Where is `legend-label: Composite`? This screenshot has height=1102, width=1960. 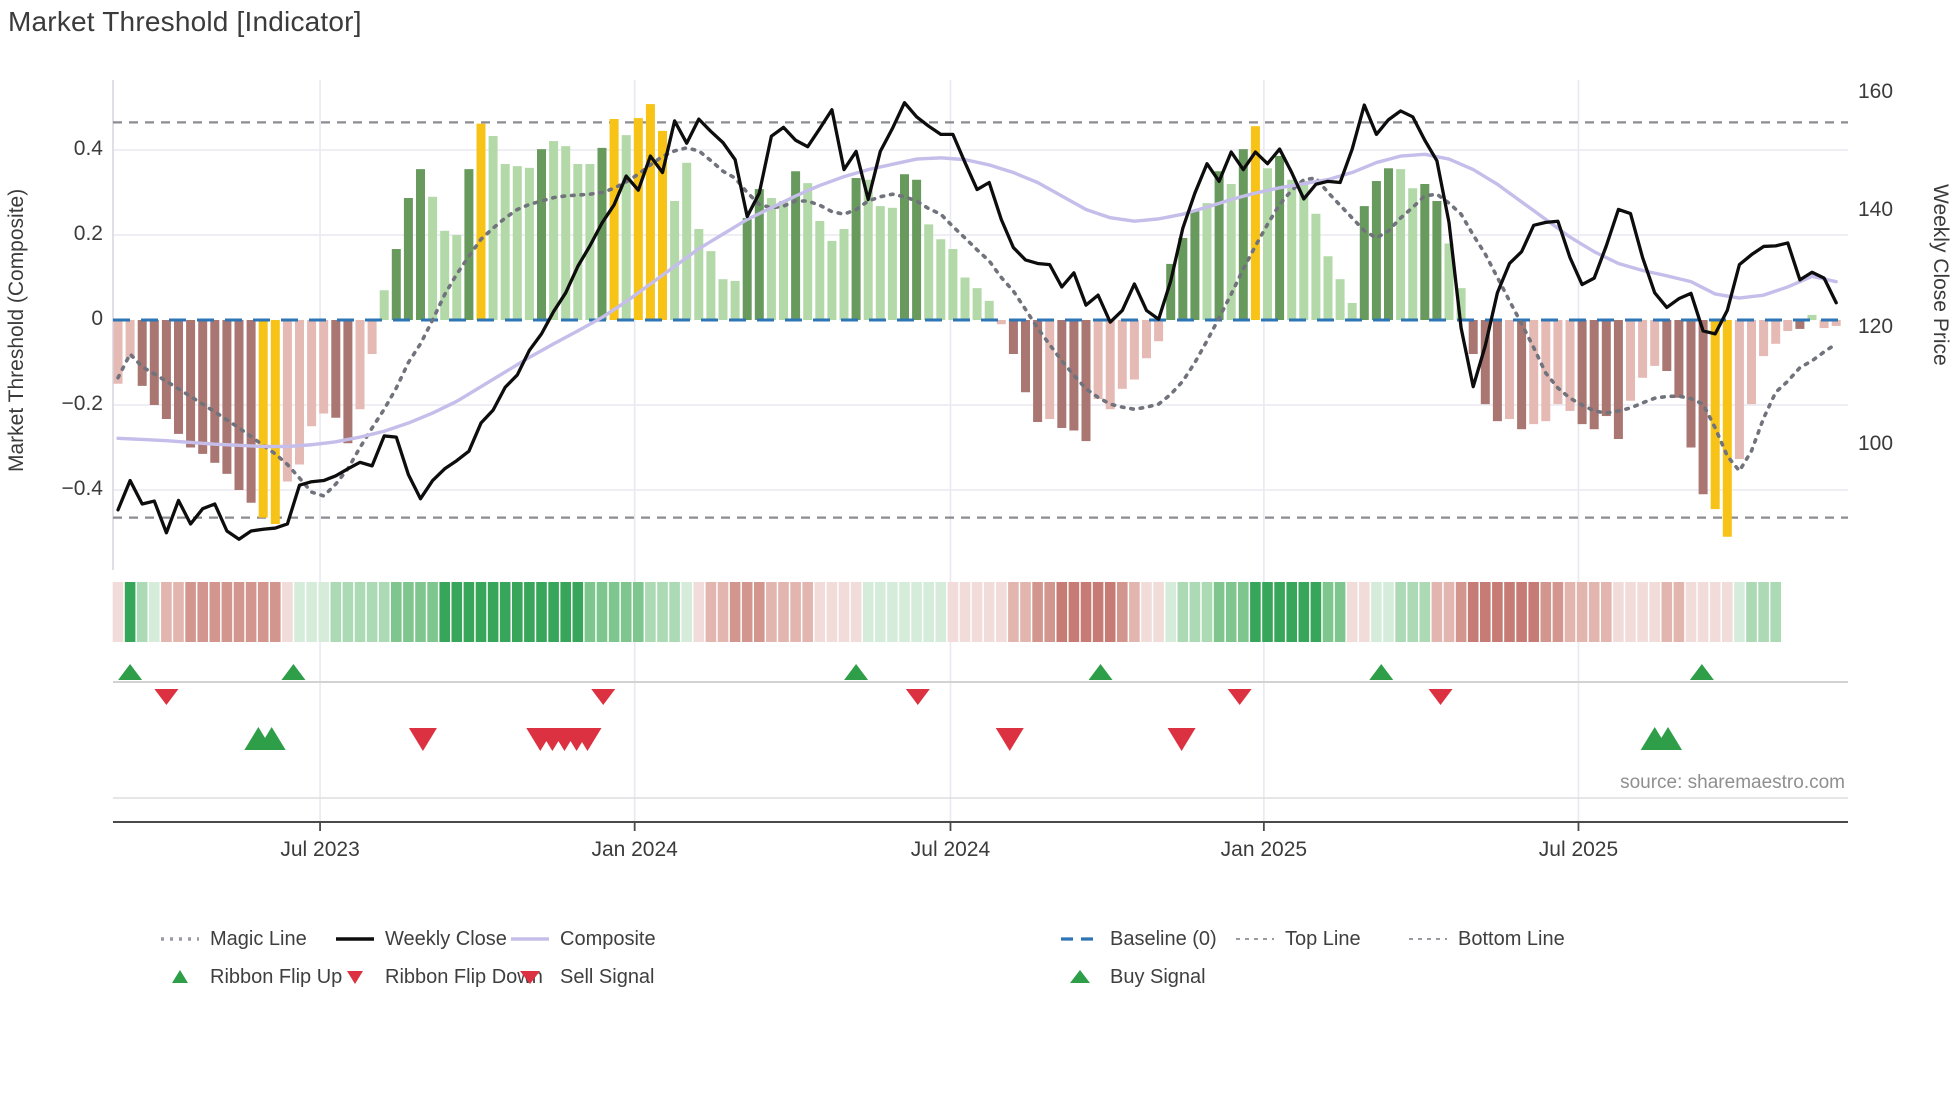 legend-label: Composite is located at coordinates (608, 938).